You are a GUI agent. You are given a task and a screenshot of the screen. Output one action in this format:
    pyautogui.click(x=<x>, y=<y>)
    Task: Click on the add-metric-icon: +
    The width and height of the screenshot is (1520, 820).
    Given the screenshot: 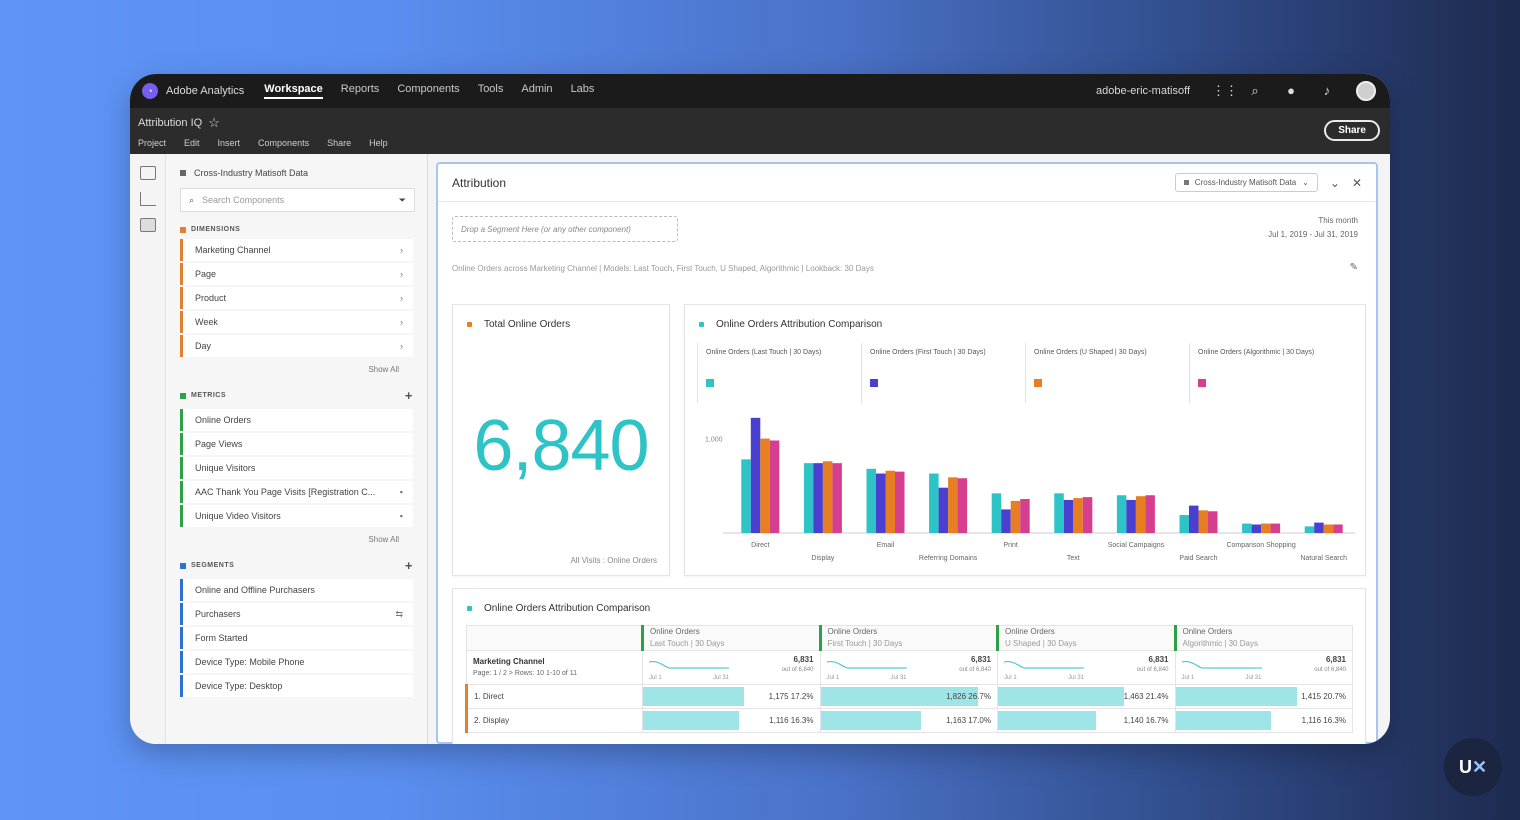 What is the action you would take?
    pyautogui.click(x=408, y=395)
    